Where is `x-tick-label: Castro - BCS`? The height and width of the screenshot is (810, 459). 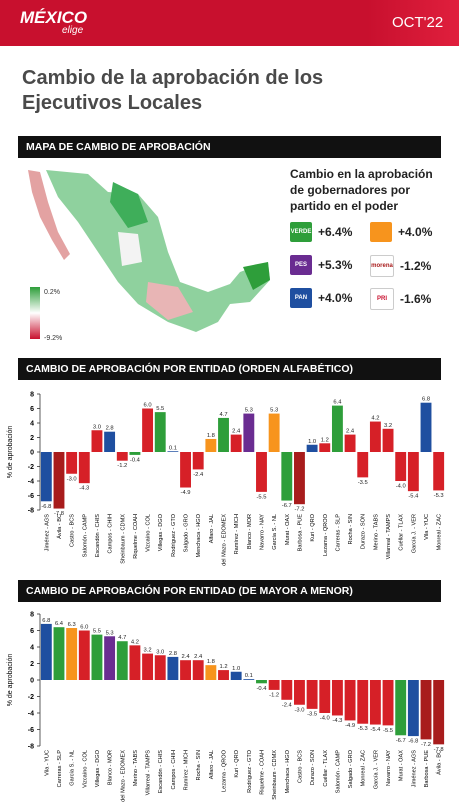 x-tick-label: Castro - BCS is located at coordinates (73, 530).